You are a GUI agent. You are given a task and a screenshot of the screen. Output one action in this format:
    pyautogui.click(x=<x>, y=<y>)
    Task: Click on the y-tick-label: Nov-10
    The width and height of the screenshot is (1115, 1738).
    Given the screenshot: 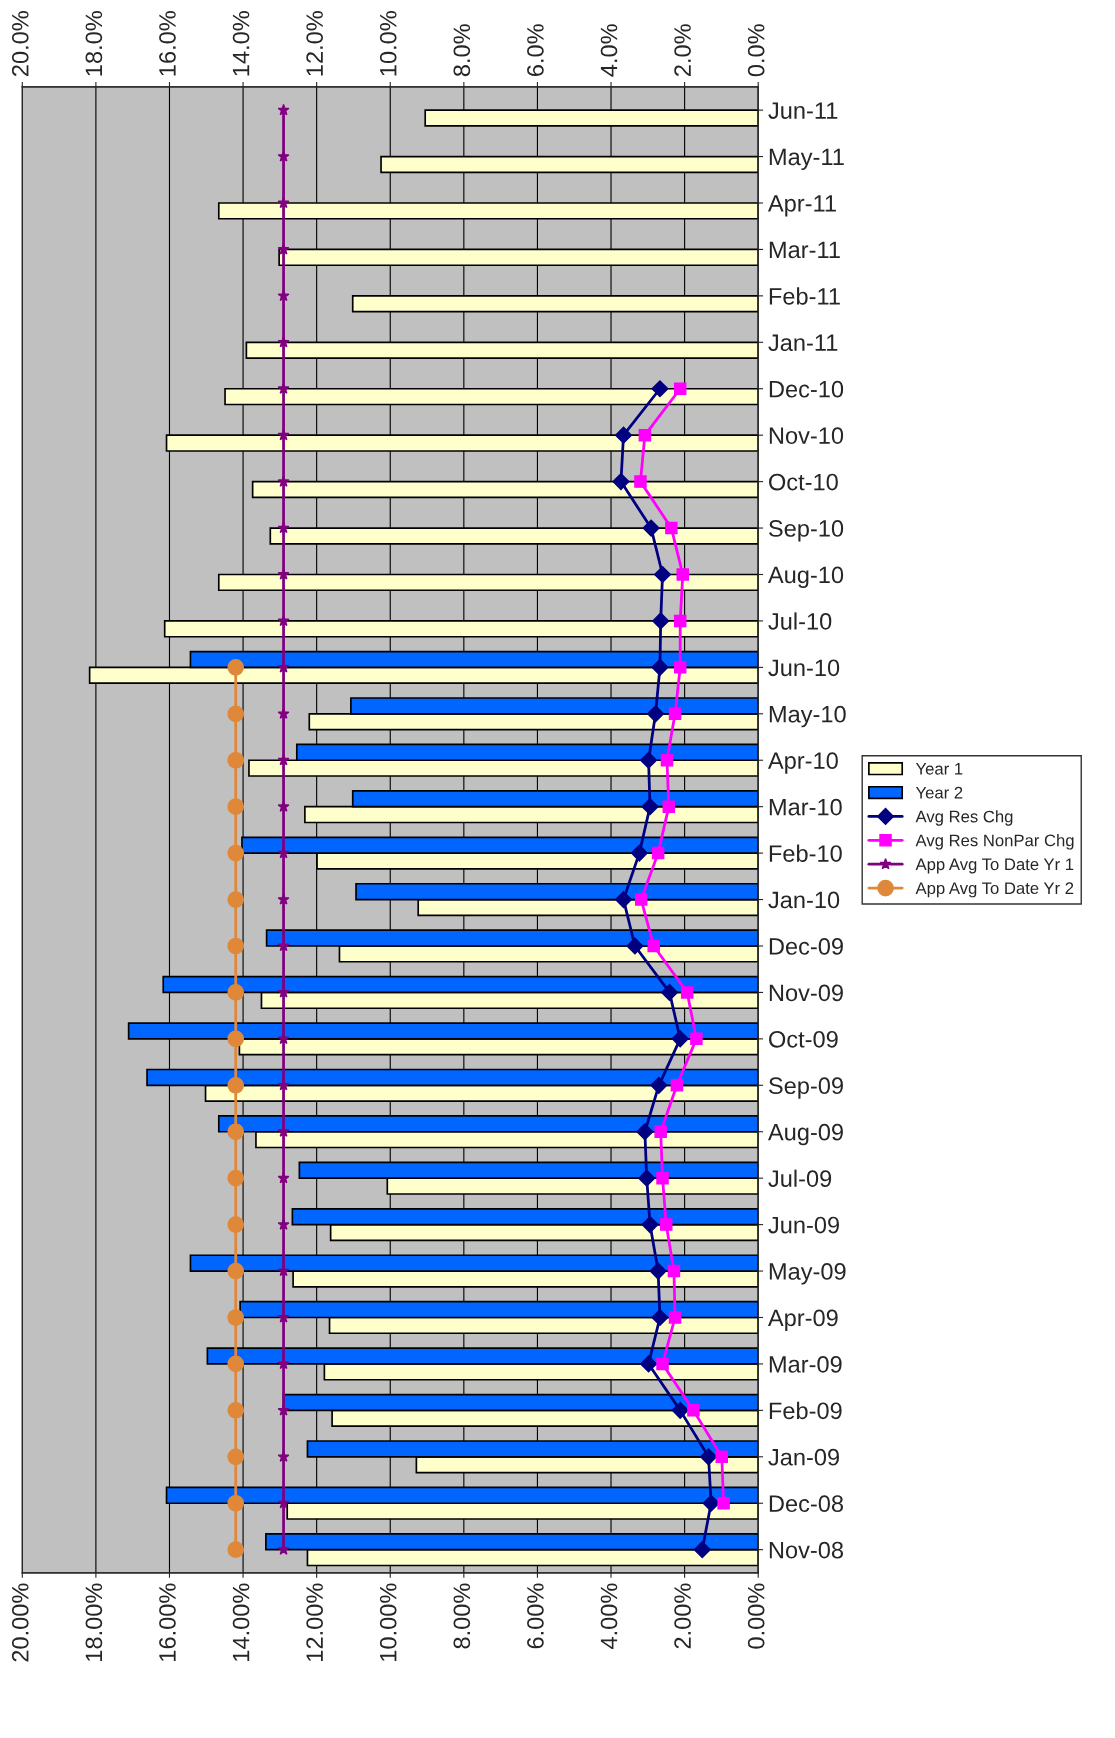 What is the action you would take?
    pyautogui.click(x=806, y=435)
    